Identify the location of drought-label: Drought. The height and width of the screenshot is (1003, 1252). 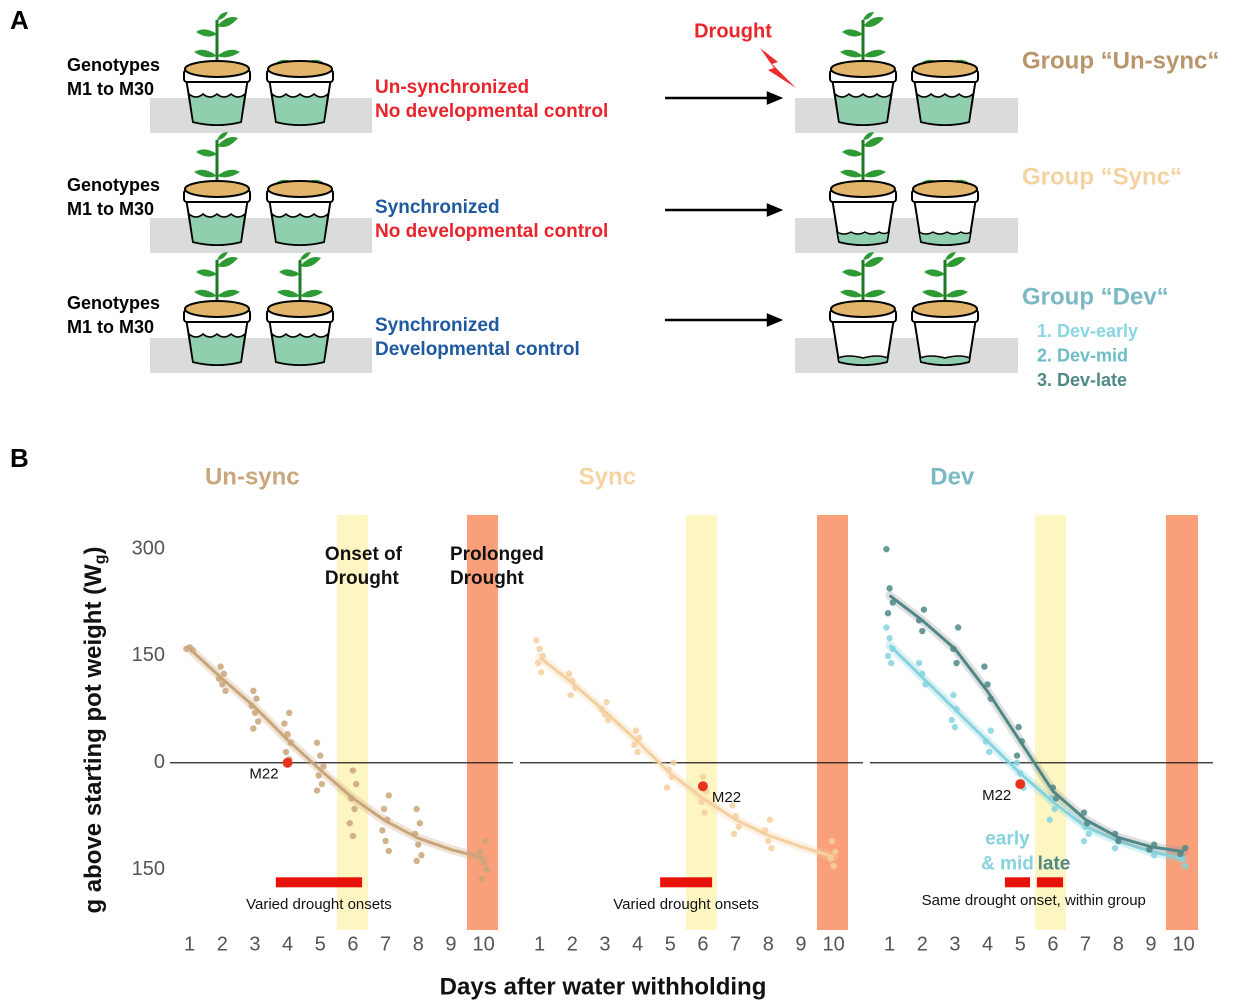
(733, 31).